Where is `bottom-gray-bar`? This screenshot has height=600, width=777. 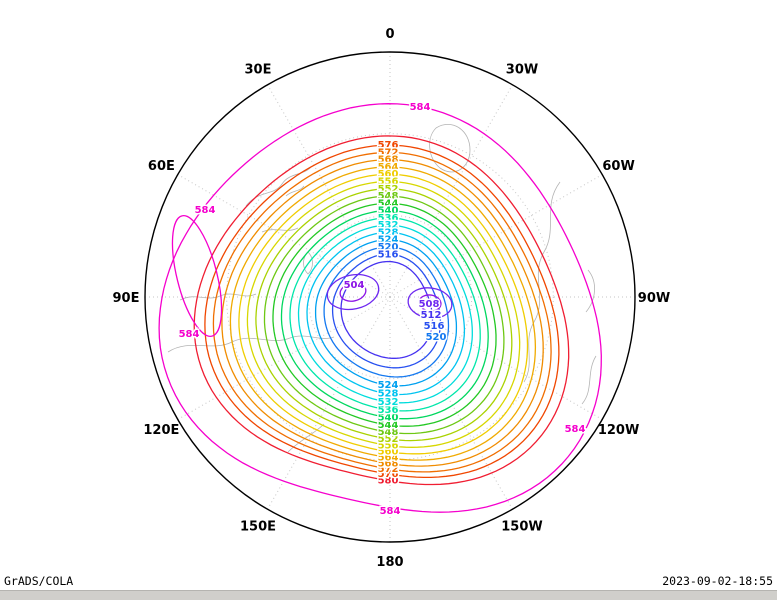
bottom-gray-bar is located at coordinates (388, 595).